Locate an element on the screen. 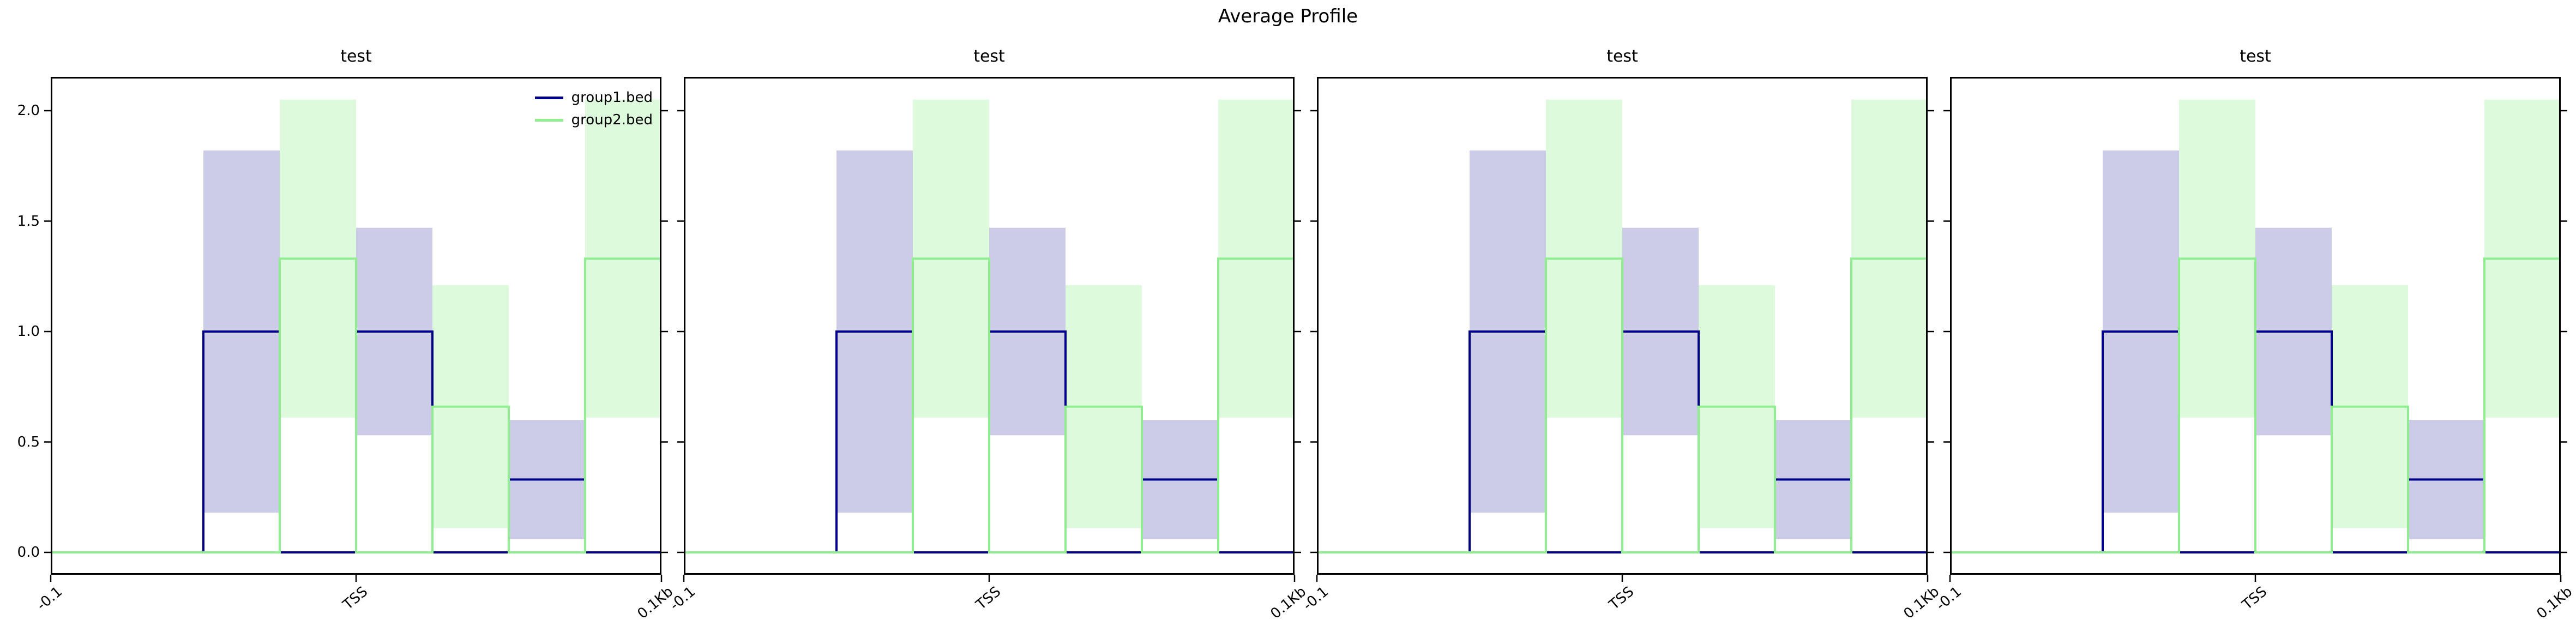 The image size is (2576, 644). y-tick-label: 1.0 is located at coordinates (28, 331).